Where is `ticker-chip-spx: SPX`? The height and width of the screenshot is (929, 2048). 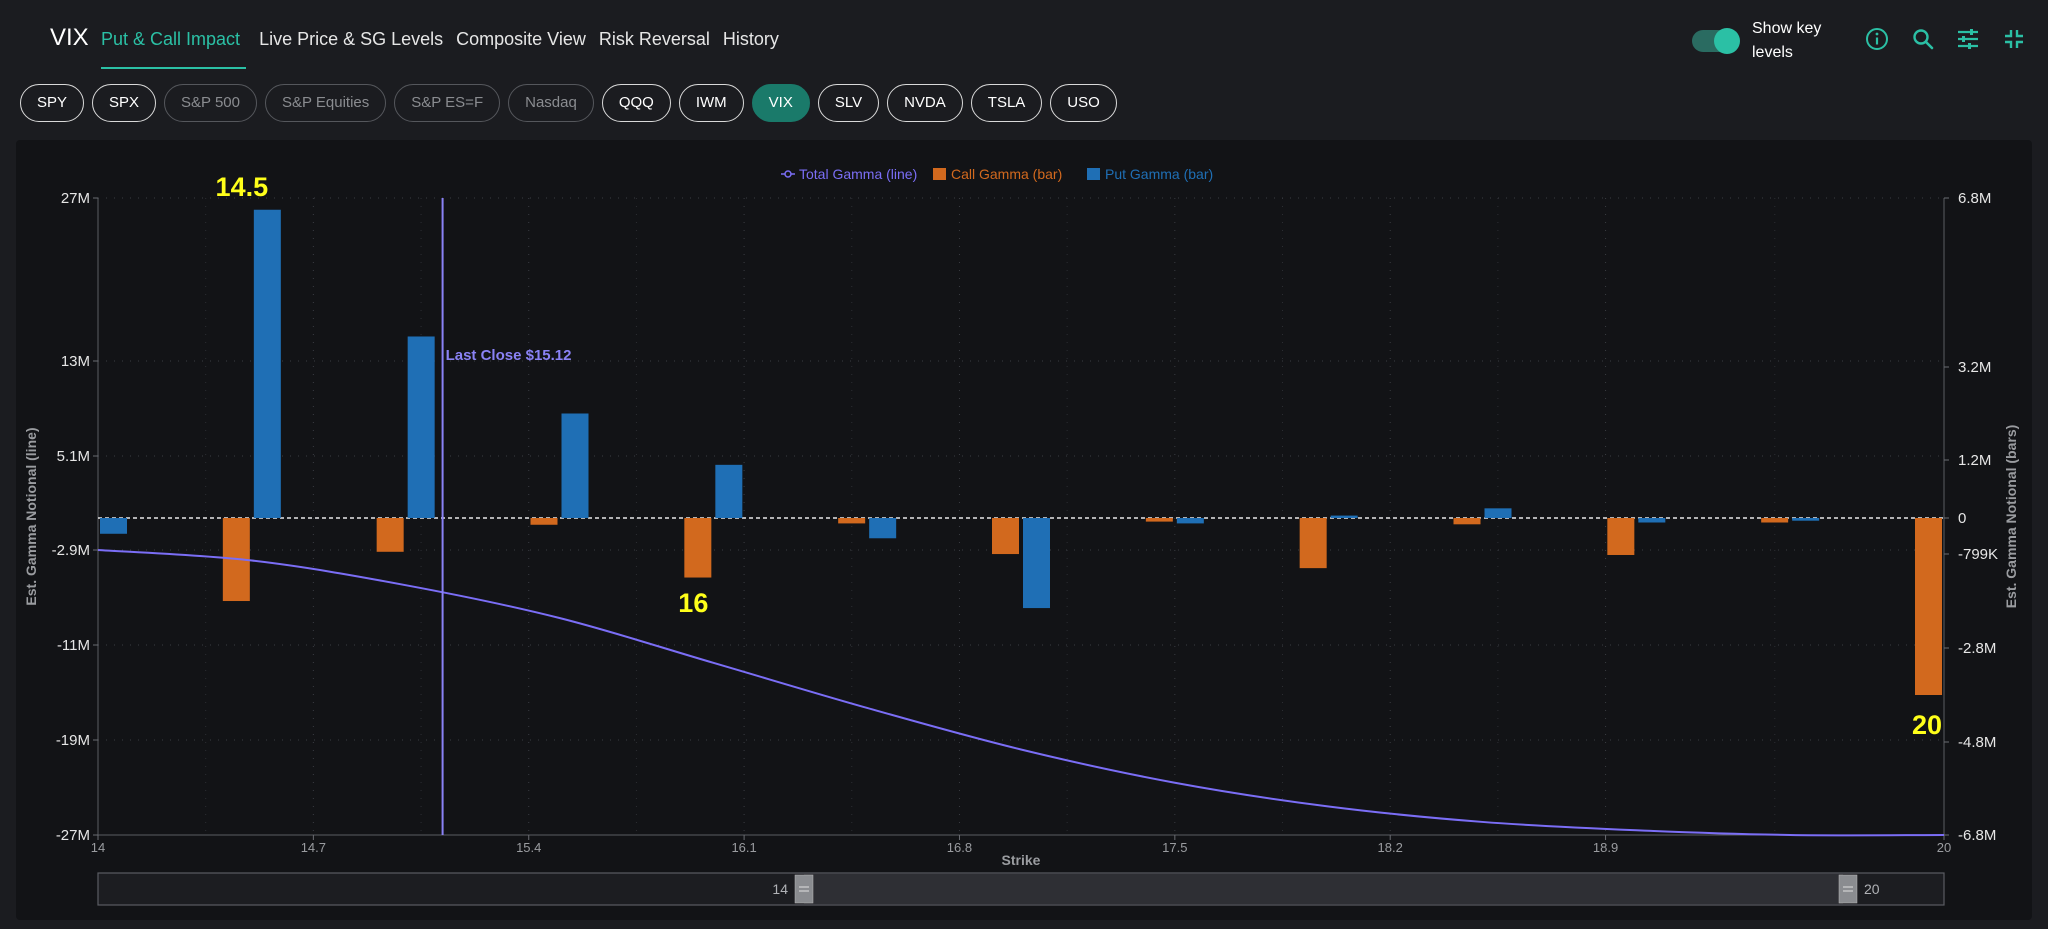 ticker-chip-spx: SPX is located at coordinates (124, 103).